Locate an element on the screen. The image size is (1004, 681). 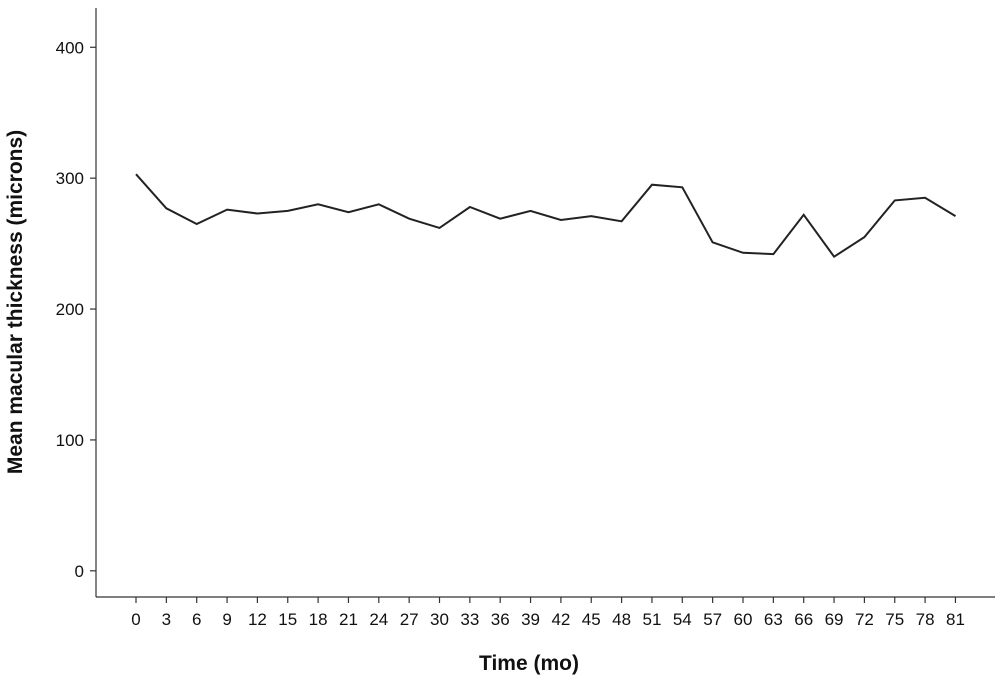
y-tick-label: 400 is located at coordinates (70, 47).